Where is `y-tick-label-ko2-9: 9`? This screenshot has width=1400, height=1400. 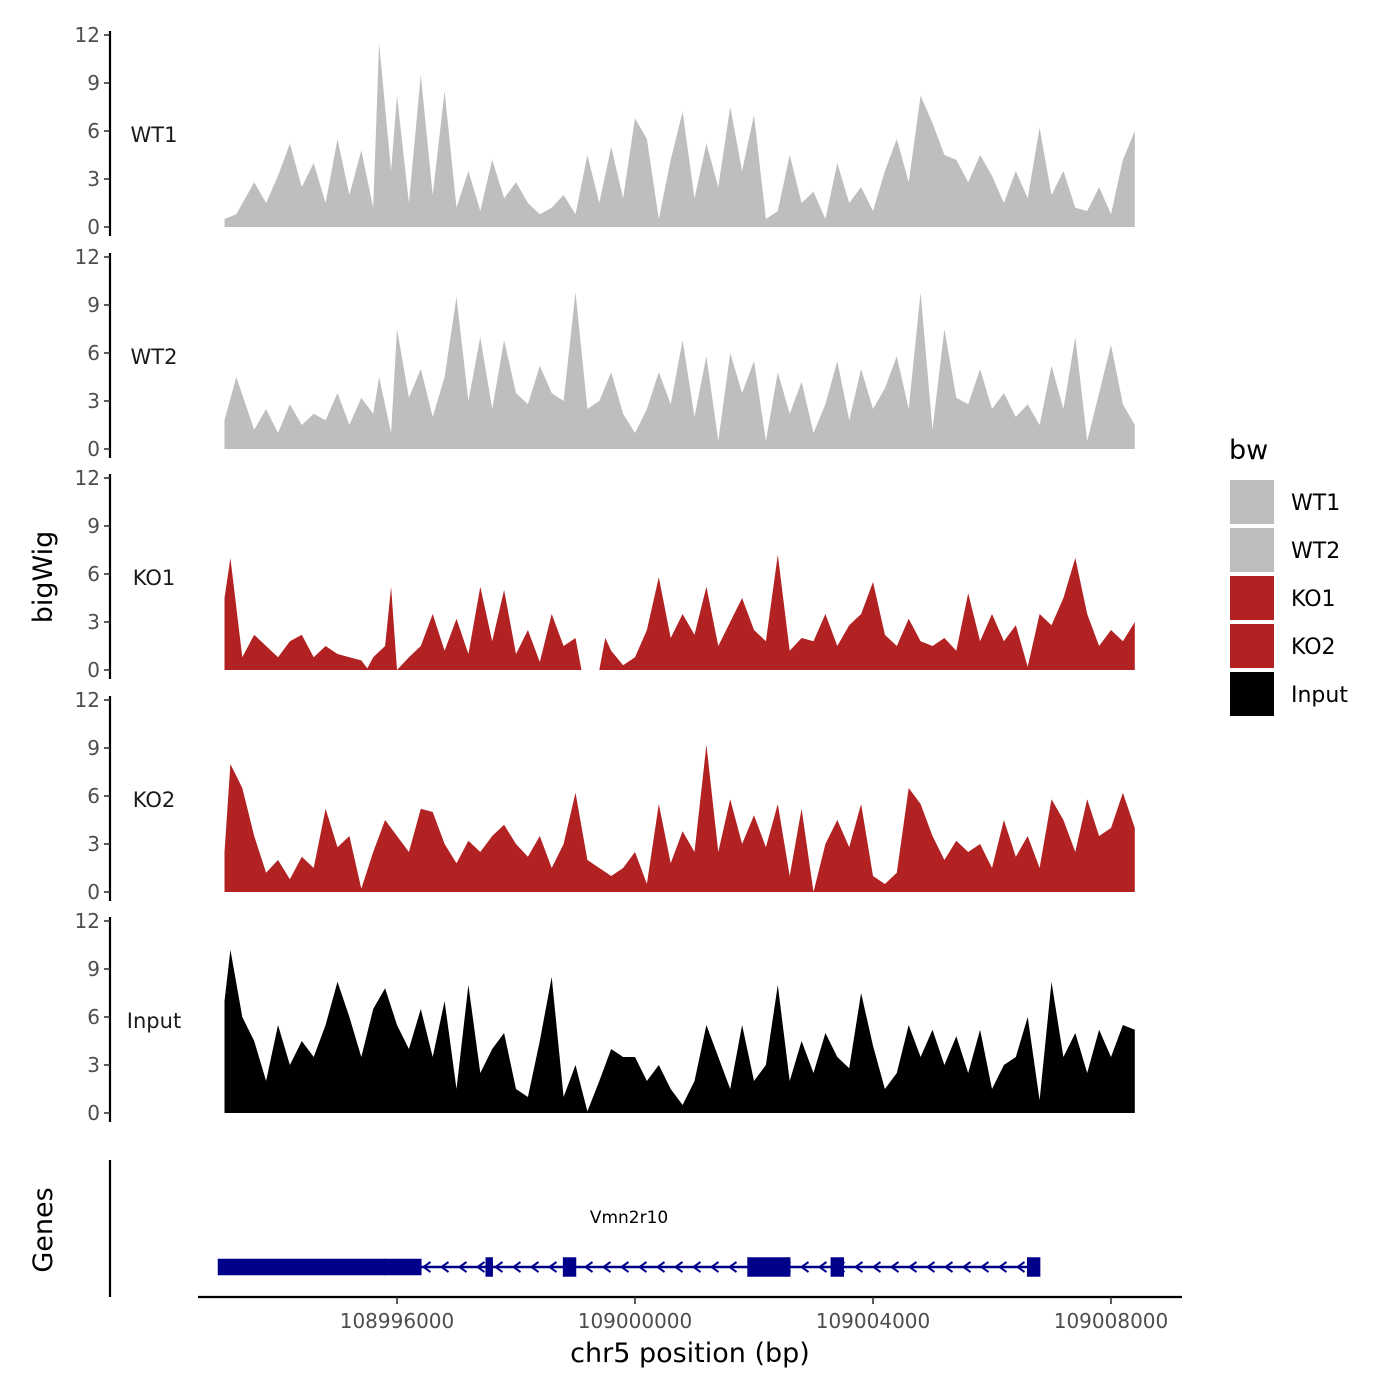 y-tick-label-ko2-9: 9 is located at coordinates (93, 748).